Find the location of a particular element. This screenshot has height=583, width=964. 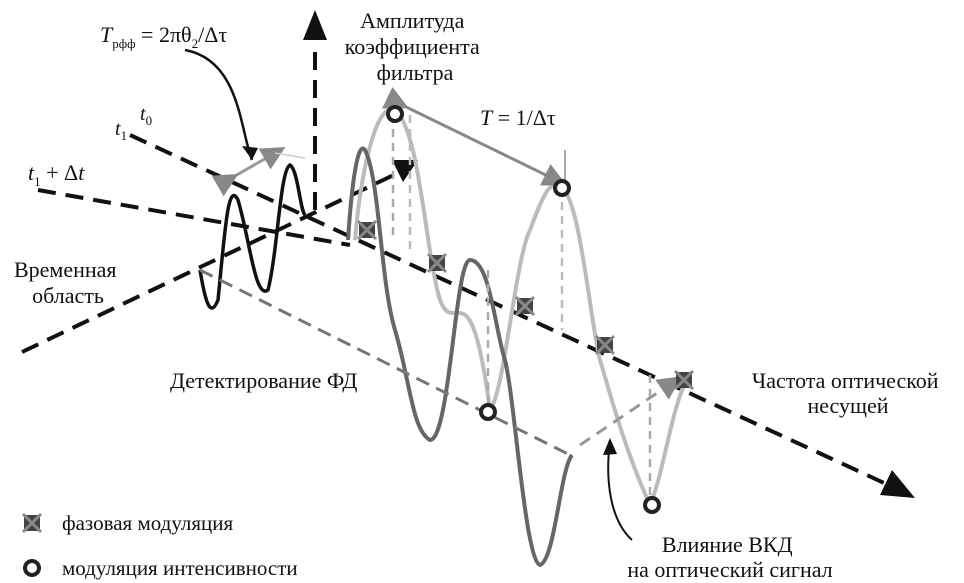

t0-label: t0 is located at coordinates (146, 115).